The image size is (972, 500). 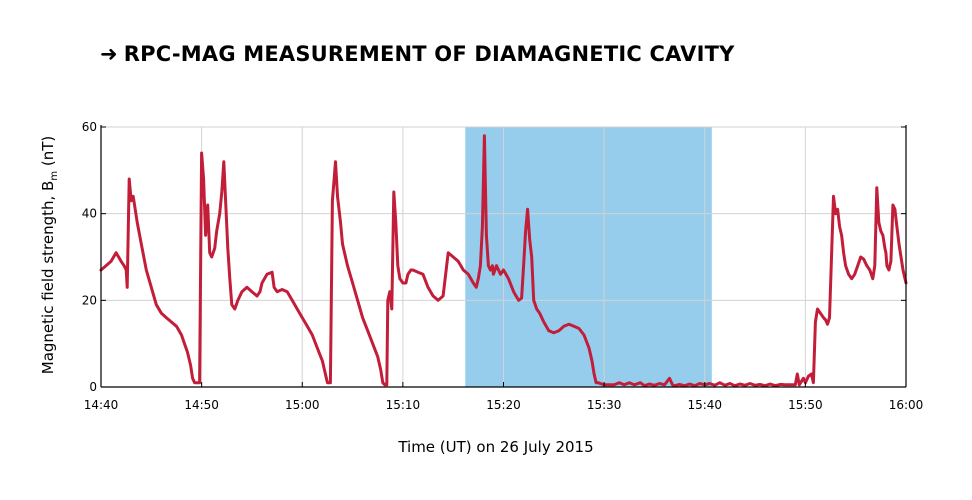 What do you see at coordinates (93, 387) in the screenshot?
I see `y-tick-label: 0` at bounding box center [93, 387].